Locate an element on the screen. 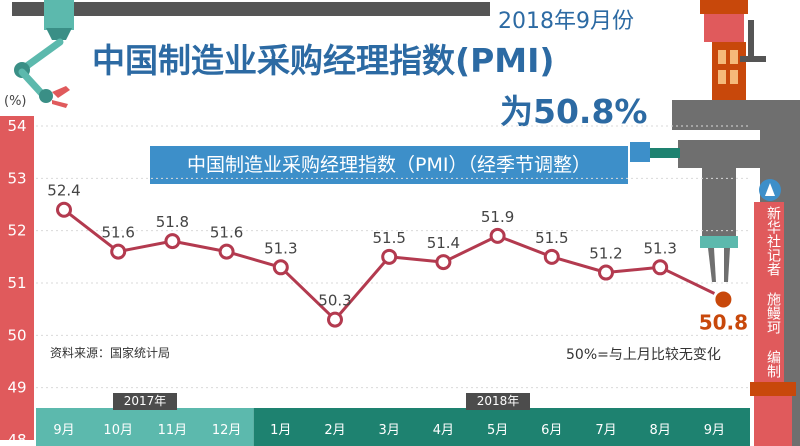  data-label: 50.8 is located at coordinates (723, 322).